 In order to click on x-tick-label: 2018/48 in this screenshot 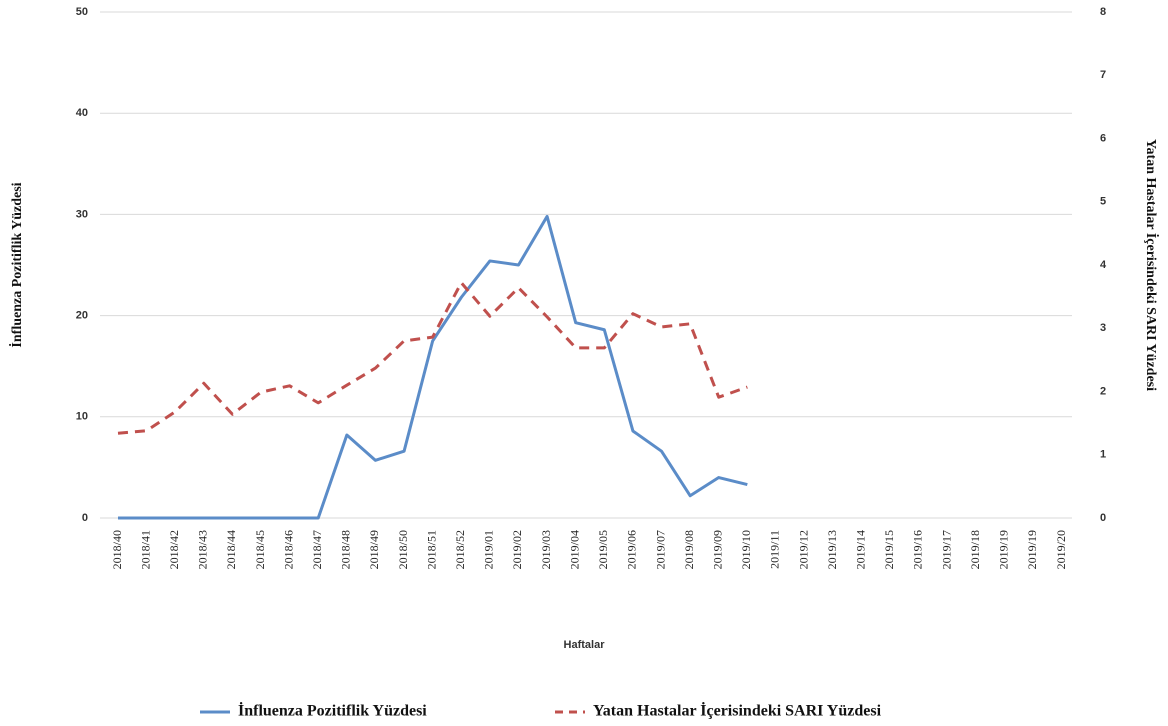, I will do `click(346, 549)`.